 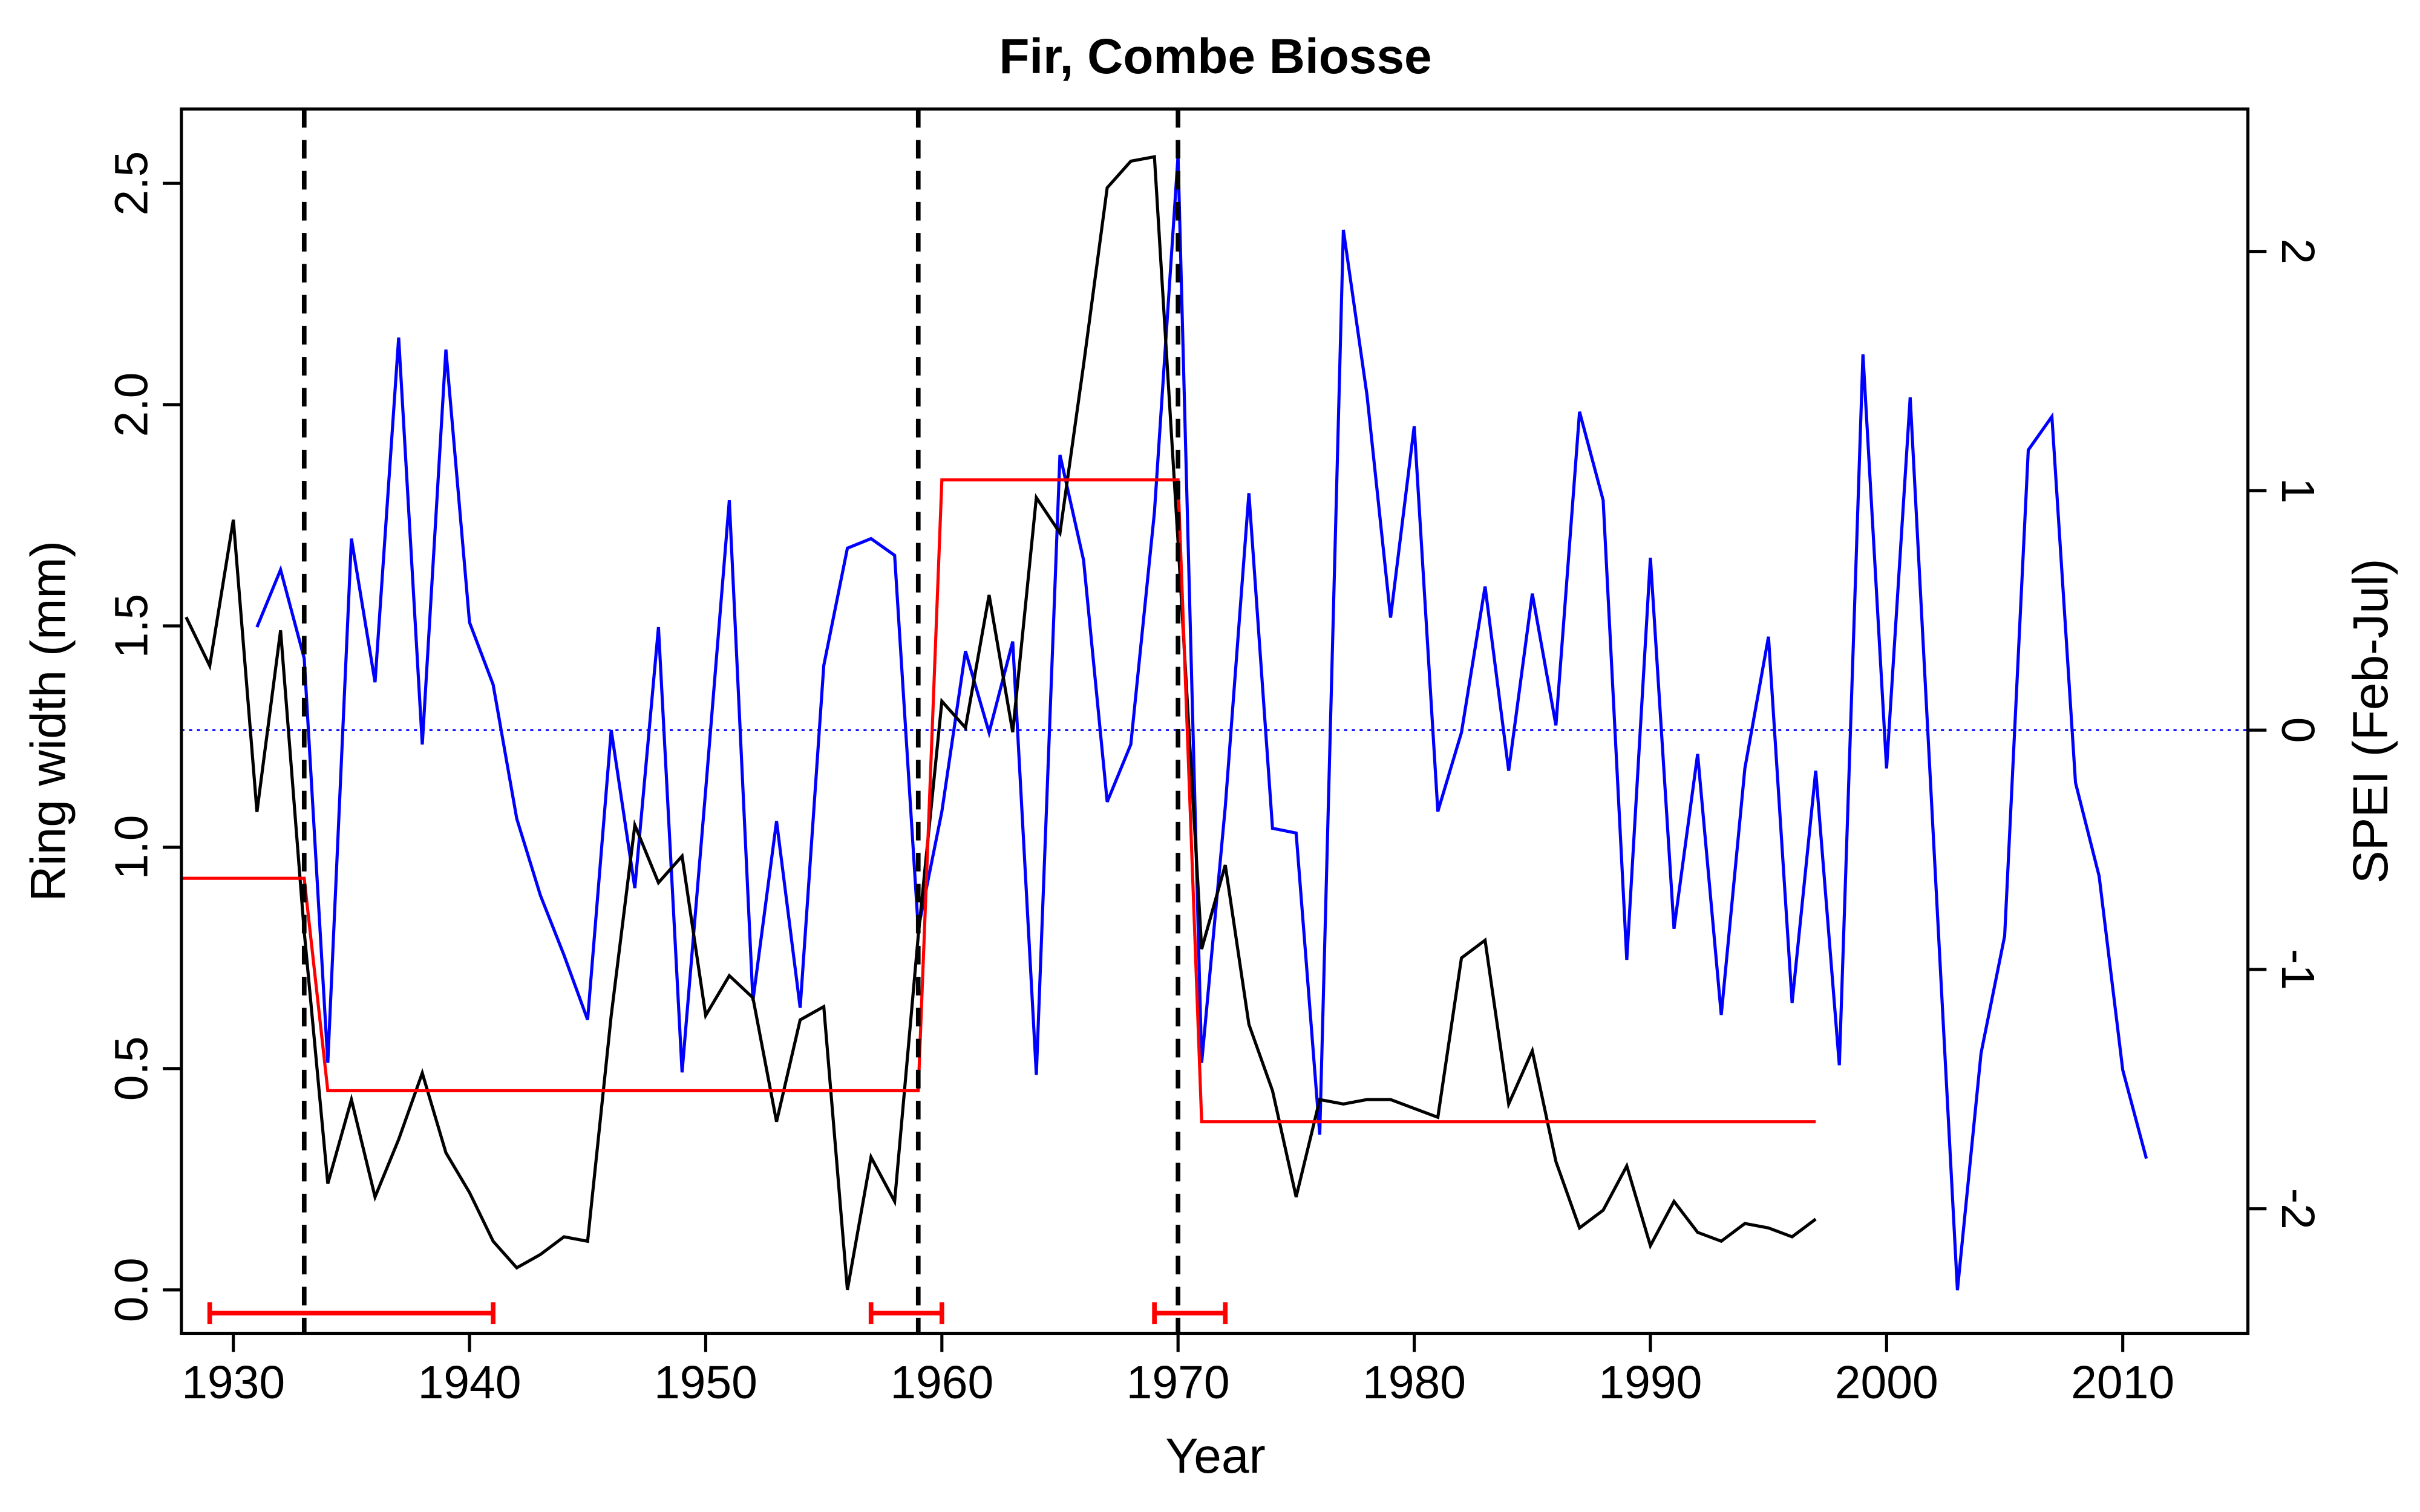 What do you see at coordinates (131, 183) in the screenshot?
I see `y-tick-label-left: 2.5` at bounding box center [131, 183].